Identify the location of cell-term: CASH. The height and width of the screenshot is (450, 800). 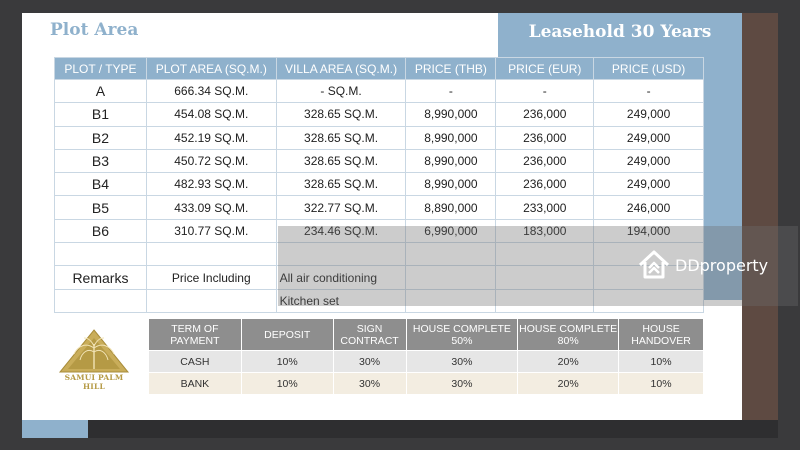
(195, 361).